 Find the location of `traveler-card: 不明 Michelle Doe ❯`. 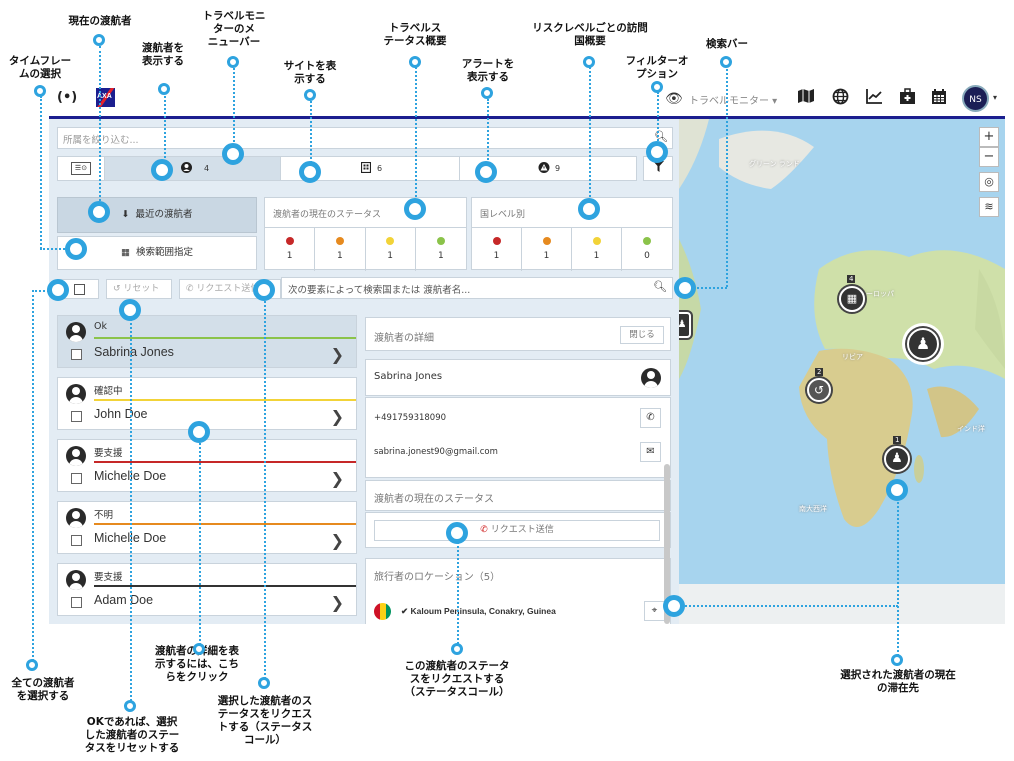

traveler-card: 不明 Michelle Doe ❯ is located at coordinates (207, 527).